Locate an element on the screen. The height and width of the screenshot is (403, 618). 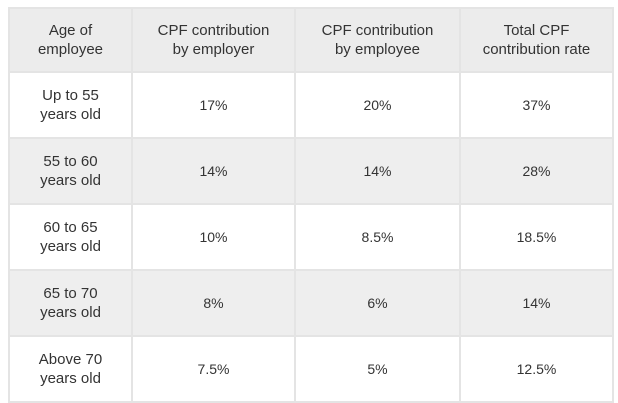
table-cell: 60 to 65 years old is located at coordinates (70, 237).